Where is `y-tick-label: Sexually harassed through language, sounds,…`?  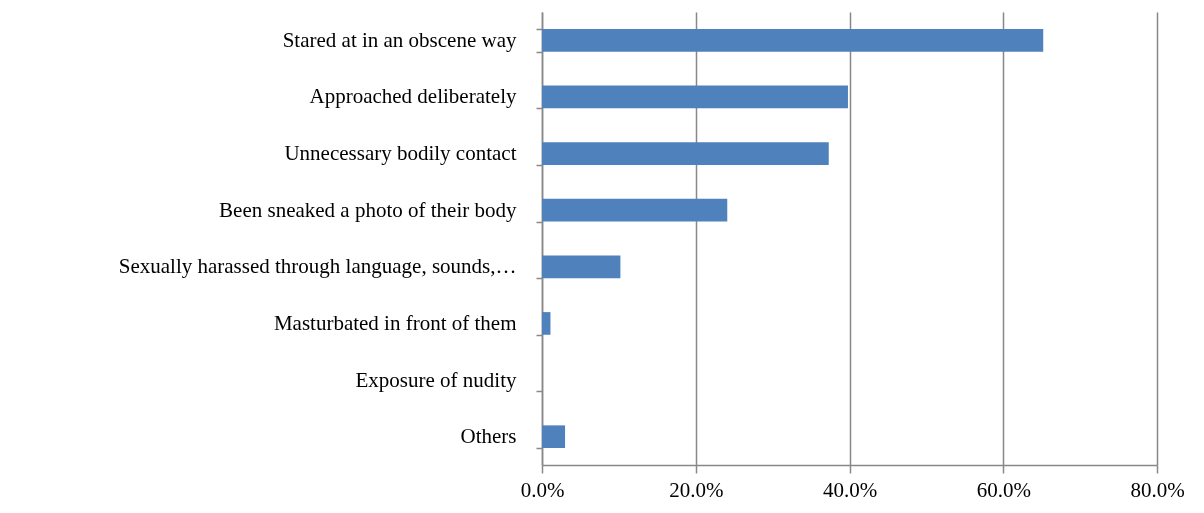
y-tick-label: Sexually harassed through language, sounds,… is located at coordinates (317, 266).